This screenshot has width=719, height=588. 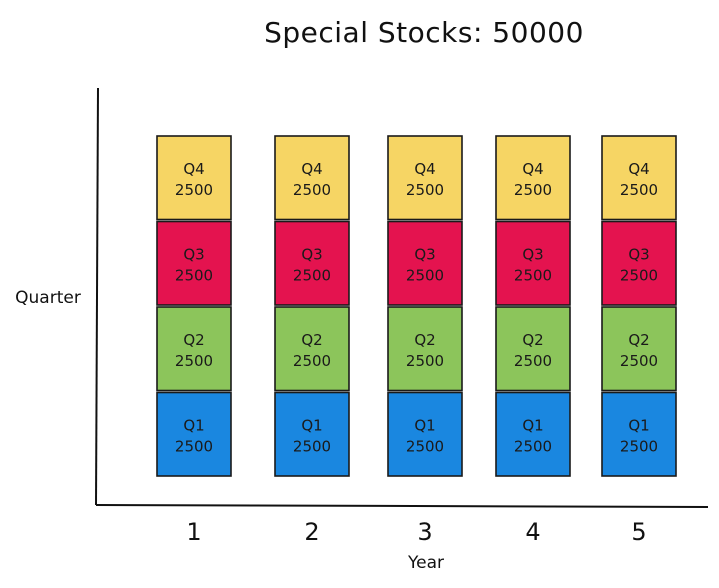 I want to click on bar-year-5-q1, so click(x=639, y=434).